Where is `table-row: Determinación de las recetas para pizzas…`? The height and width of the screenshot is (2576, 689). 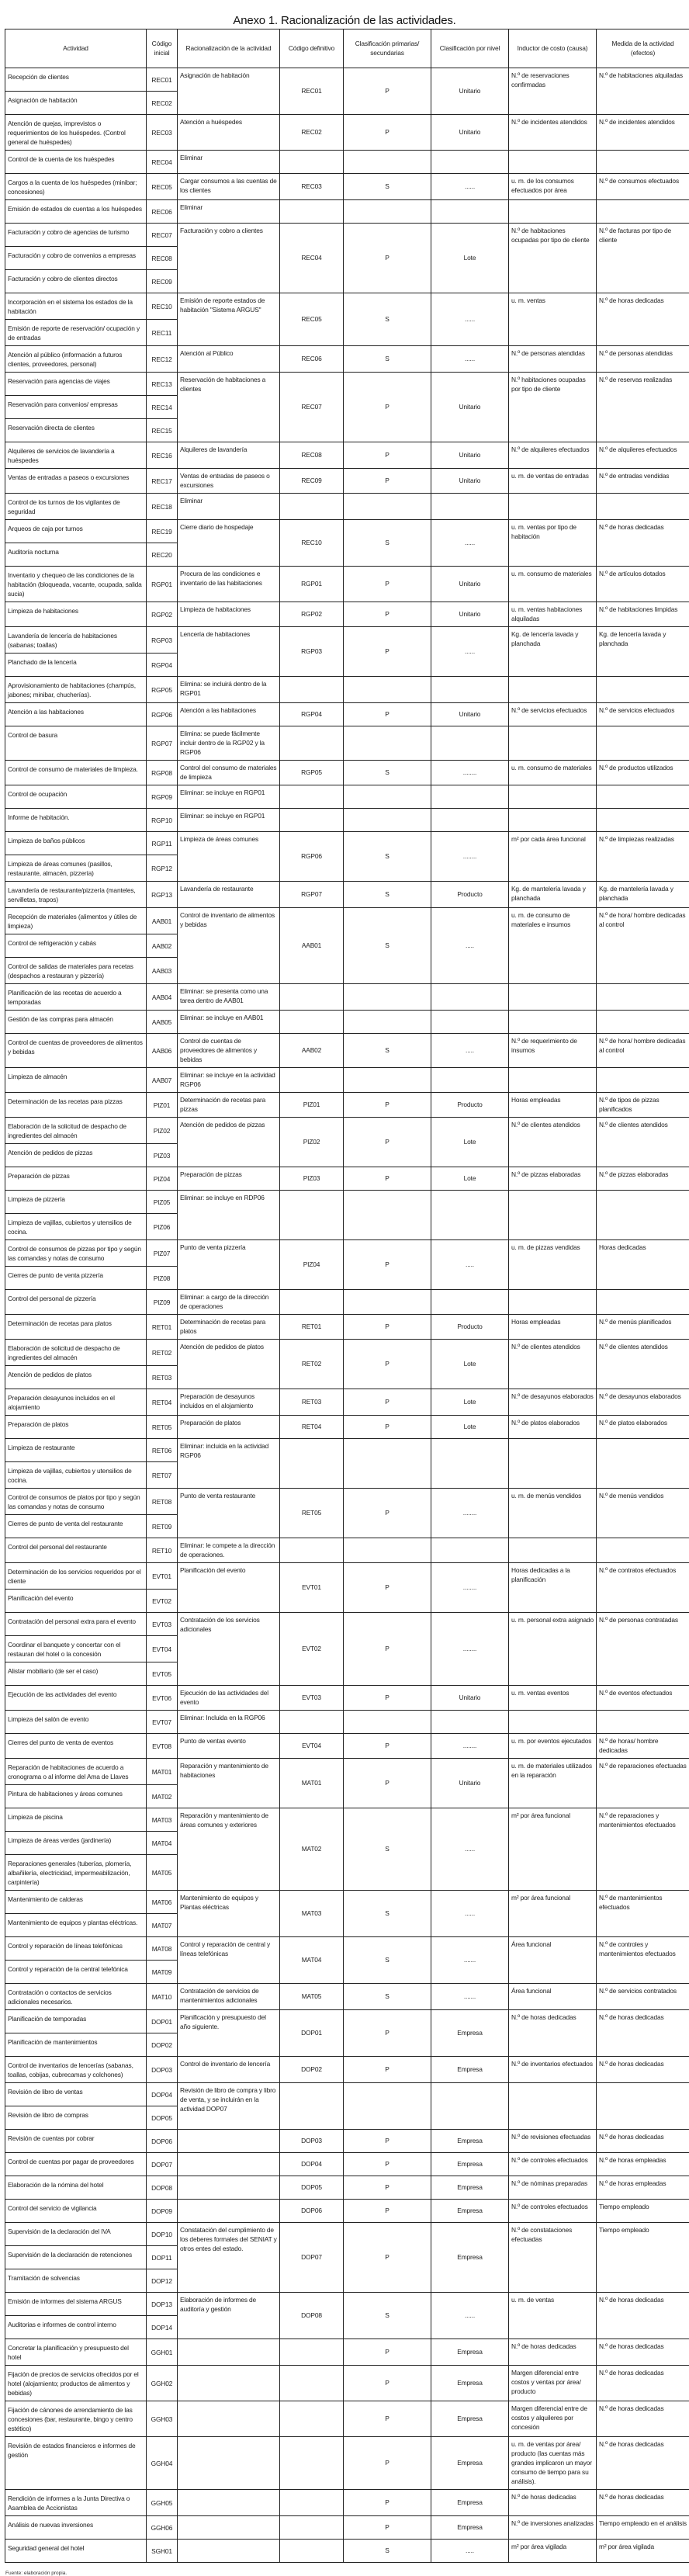
table-row: Determinación de las recetas para pizzas… is located at coordinates (347, 1105).